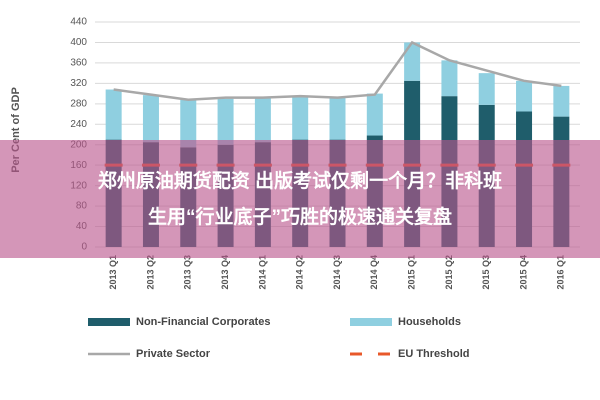 The width and height of the screenshot is (600, 400). Describe the element at coordinates (78, 63) in the screenshot. I see `y-tick-label: 360` at that location.